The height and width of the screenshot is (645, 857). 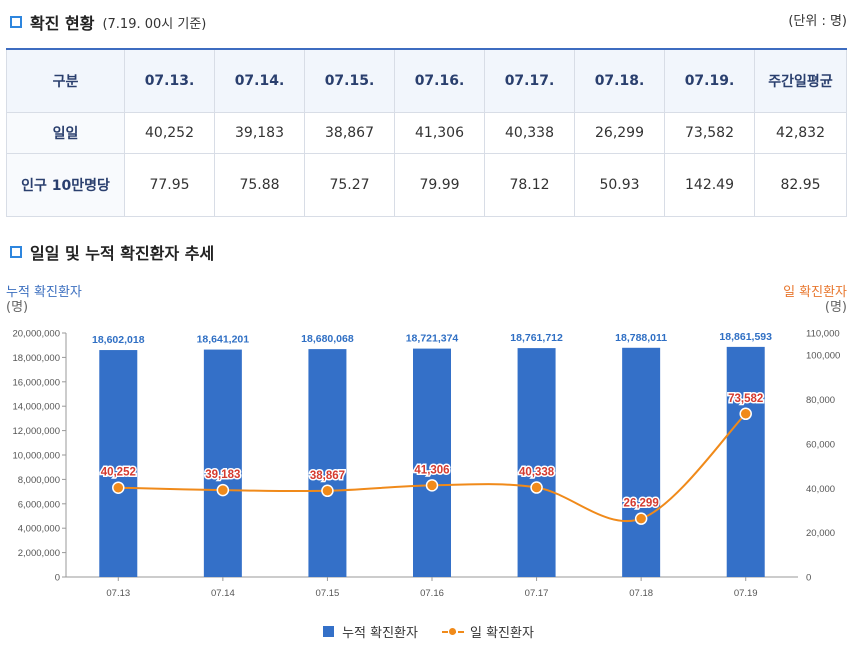 I want to click on table-cell: 77.95, so click(x=169, y=185).